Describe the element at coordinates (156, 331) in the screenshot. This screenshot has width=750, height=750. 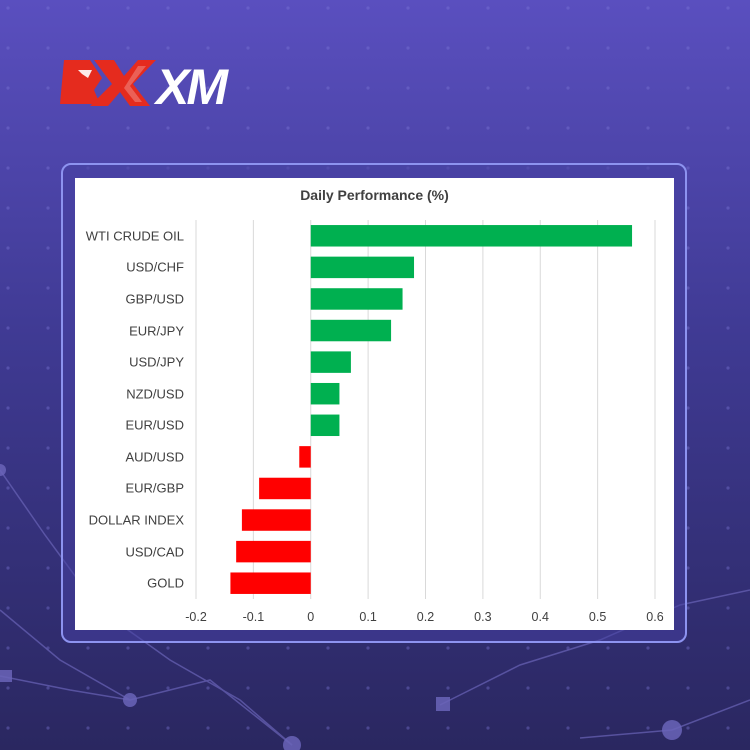
I see `category-label: EUR/JPY` at that location.